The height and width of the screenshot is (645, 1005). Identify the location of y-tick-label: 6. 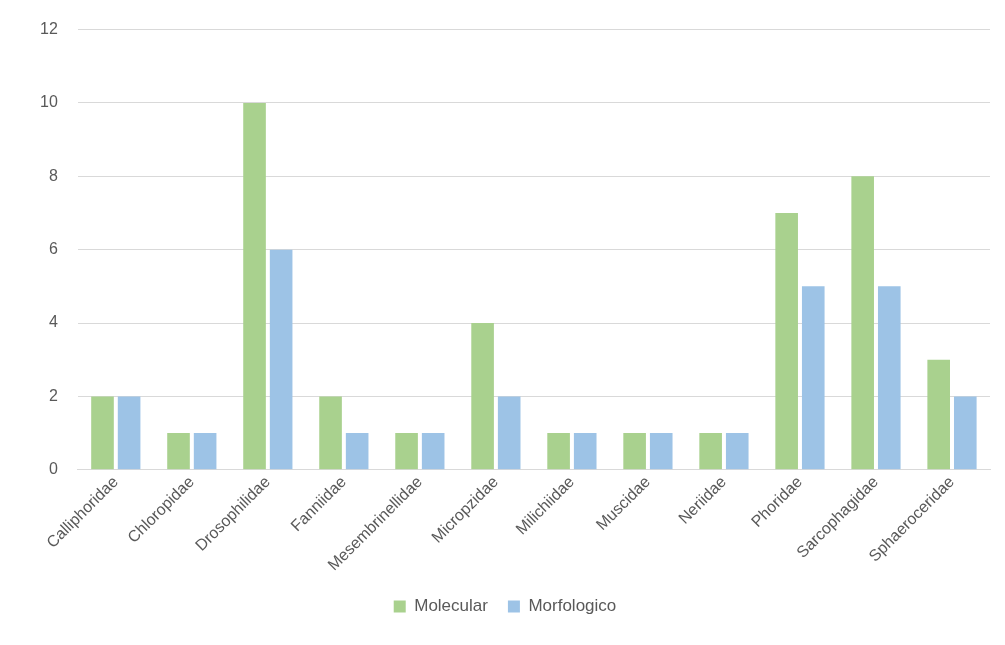
(53, 249).